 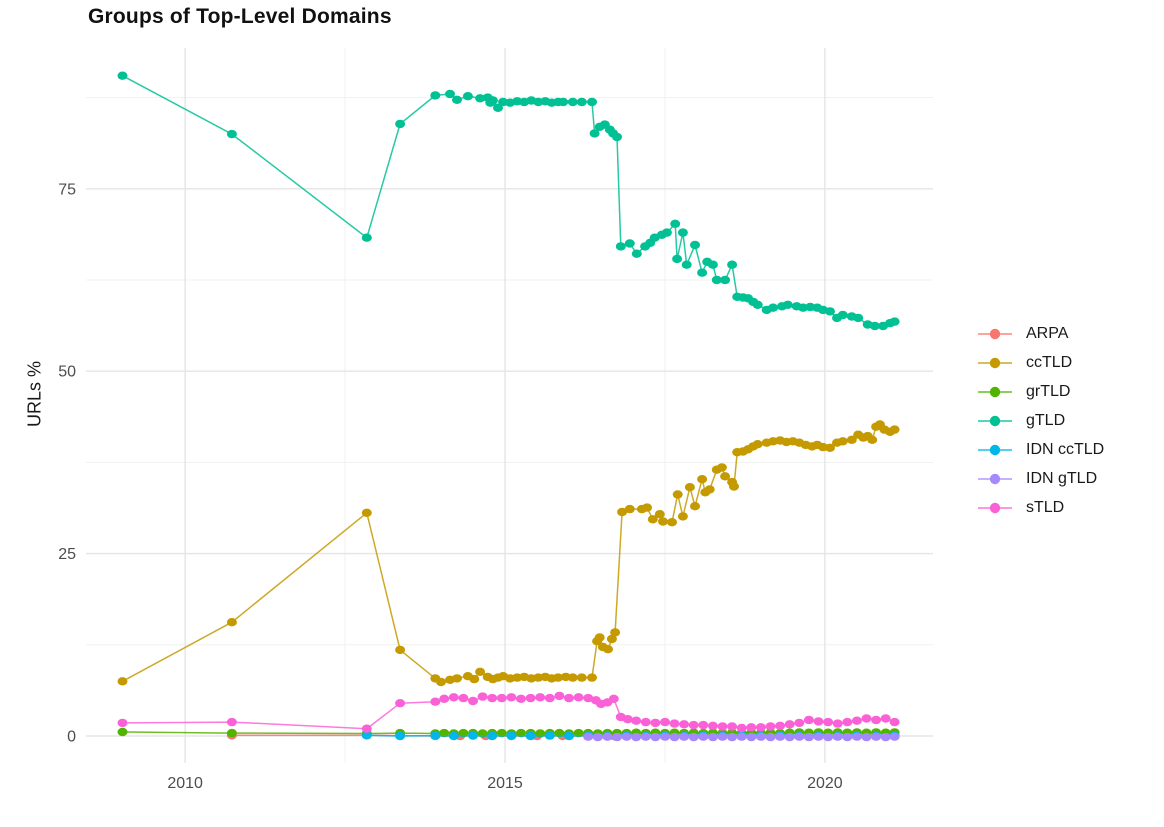 I want to click on legend-item-gtld: gTLD, so click(x=1040, y=420).